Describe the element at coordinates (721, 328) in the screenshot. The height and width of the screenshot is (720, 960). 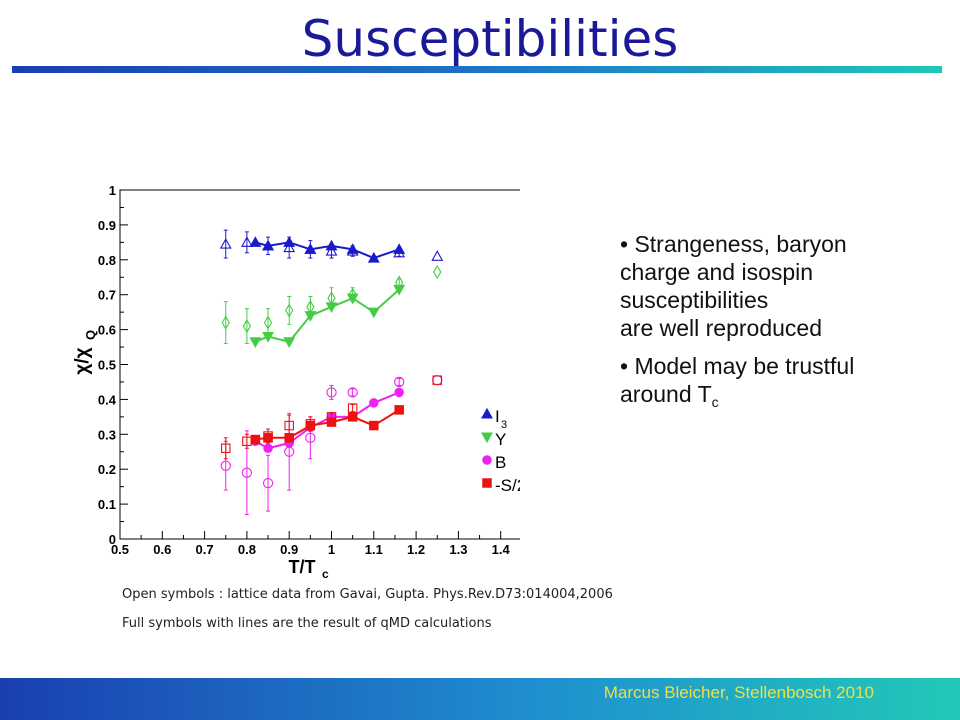
I see `bullet-line: are well reproduced` at that location.